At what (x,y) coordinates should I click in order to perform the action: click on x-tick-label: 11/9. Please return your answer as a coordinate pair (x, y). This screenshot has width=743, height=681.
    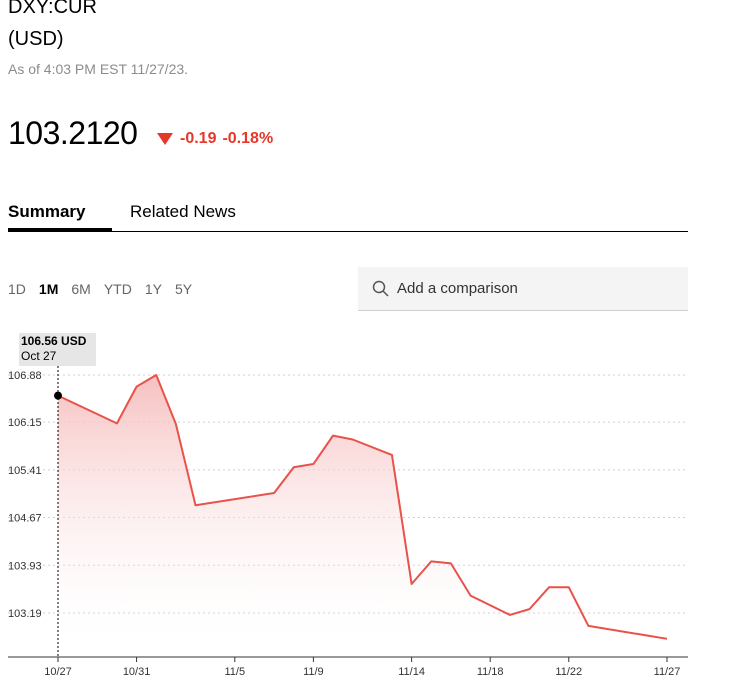
    Looking at the image, I should click on (313, 672).